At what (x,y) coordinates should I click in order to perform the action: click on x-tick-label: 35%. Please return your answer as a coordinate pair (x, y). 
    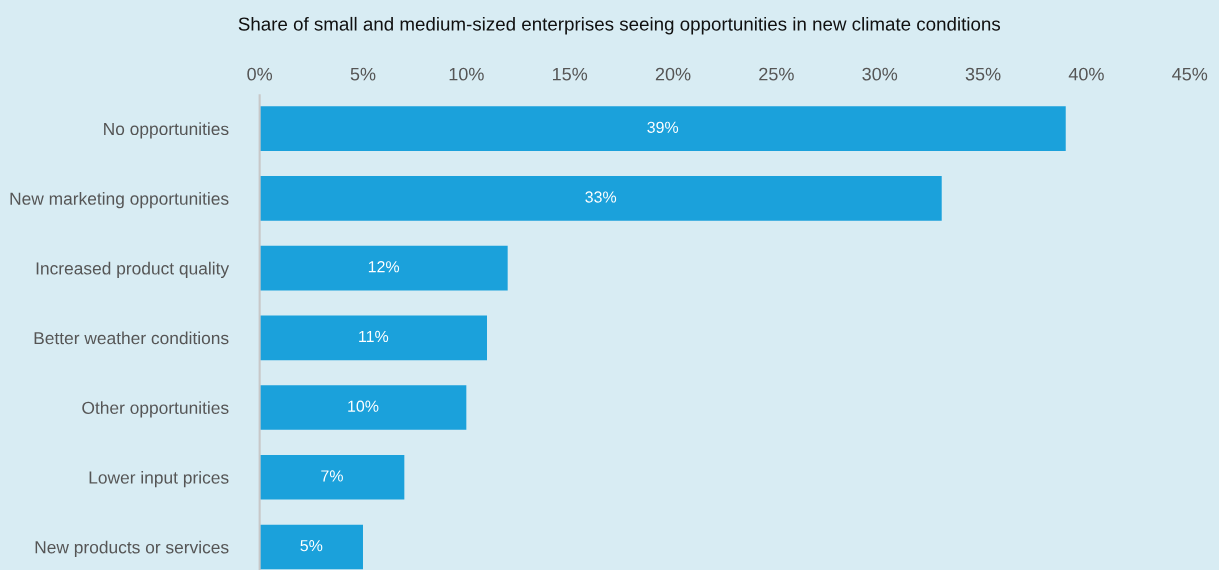
    Looking at the image, I should click on (983, 74).